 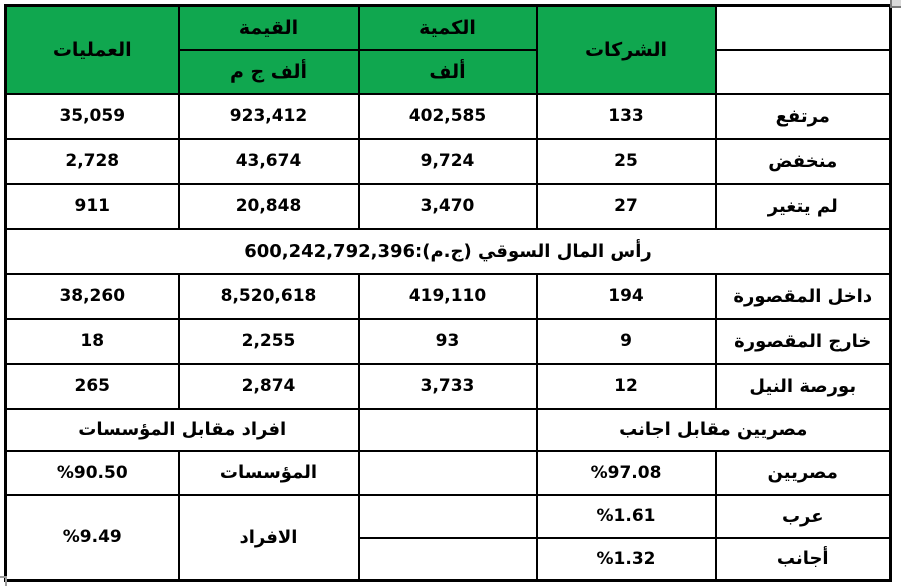 What do you see at coordinates (803, 516) in the screenshot?
I see `row-label-arabs: عرب` at bounding box center [803, 516].